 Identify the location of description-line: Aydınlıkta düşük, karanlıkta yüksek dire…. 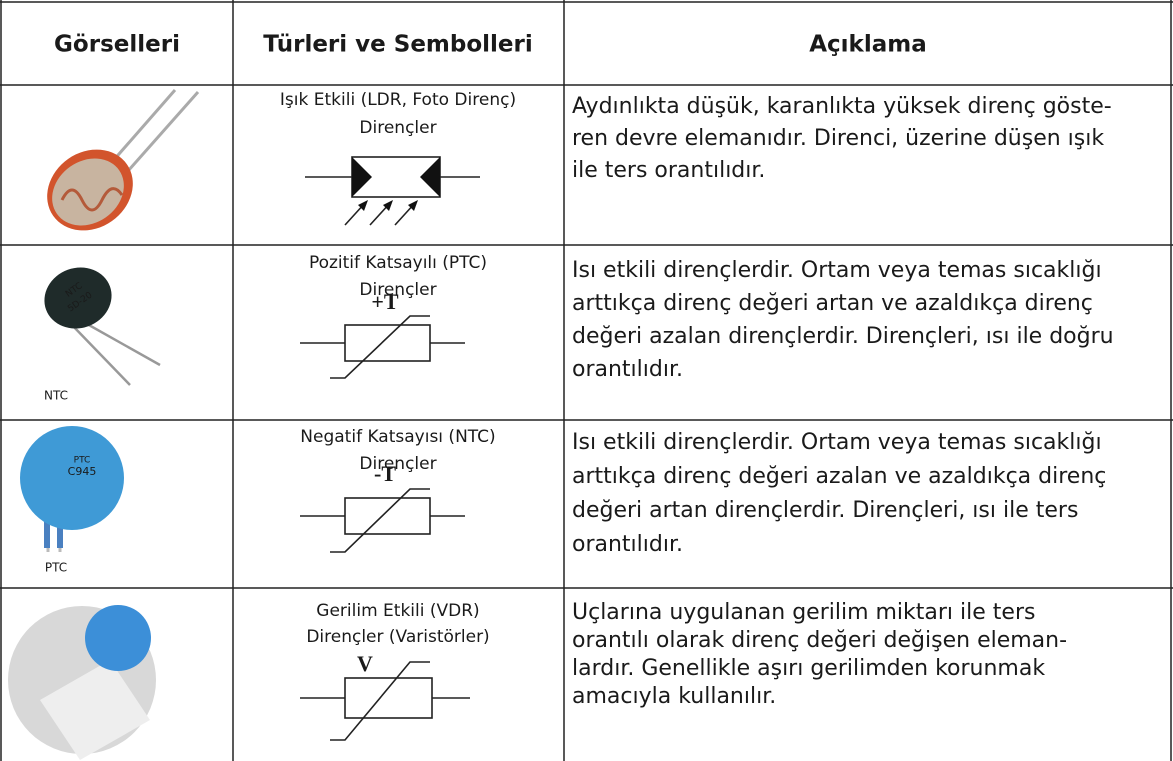
(842, 106).